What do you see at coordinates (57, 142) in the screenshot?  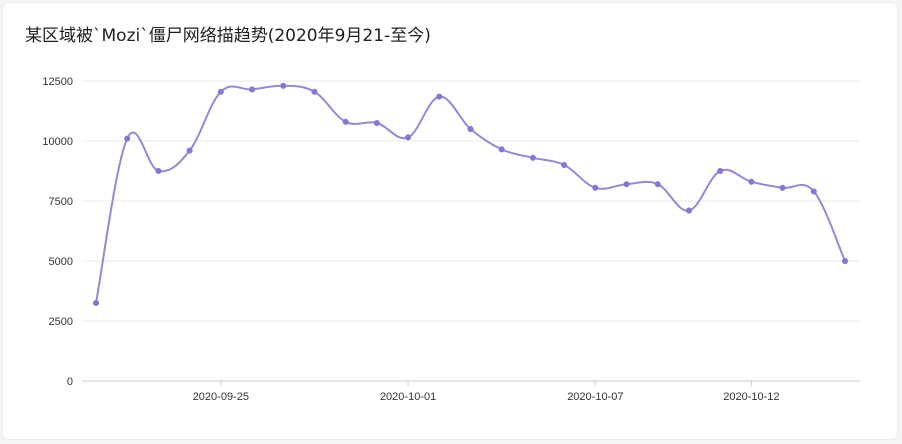 I see `y-tick-label: 10000` at bounding box center [57, 142].